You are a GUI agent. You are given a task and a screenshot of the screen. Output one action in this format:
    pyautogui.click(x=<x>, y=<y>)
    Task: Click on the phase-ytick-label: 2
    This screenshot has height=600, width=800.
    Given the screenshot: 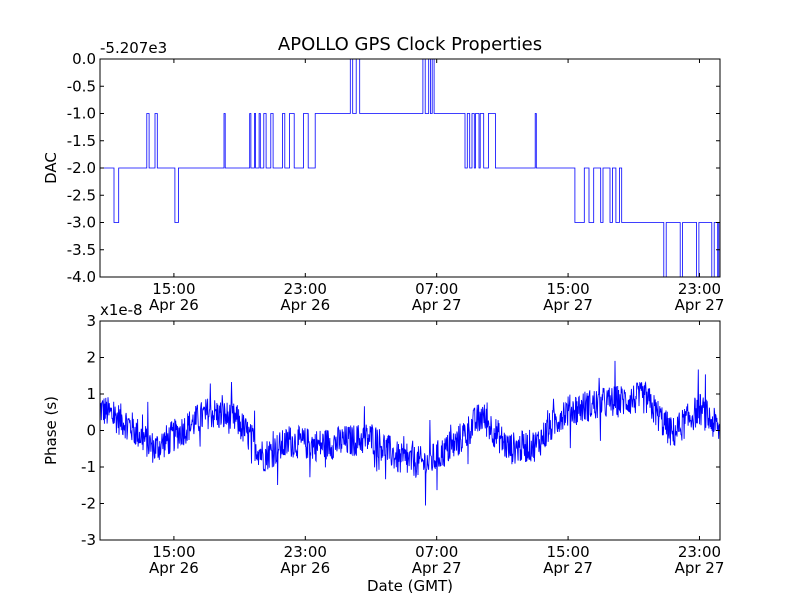 What is the action you would take?
    pyautogui.click(x=91, y=358)
    